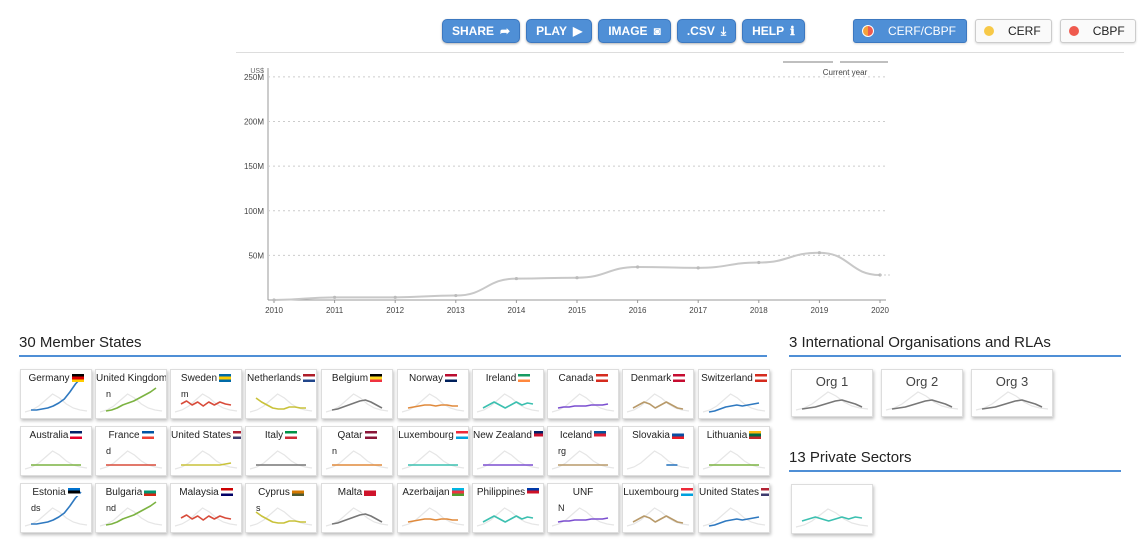 The height and width of the screenshot is (542, 1141). What do you see at coordinates (508, 508) in the screenshot?
I see `member-state-tile: Philippines` at bounding box center [508, 508].